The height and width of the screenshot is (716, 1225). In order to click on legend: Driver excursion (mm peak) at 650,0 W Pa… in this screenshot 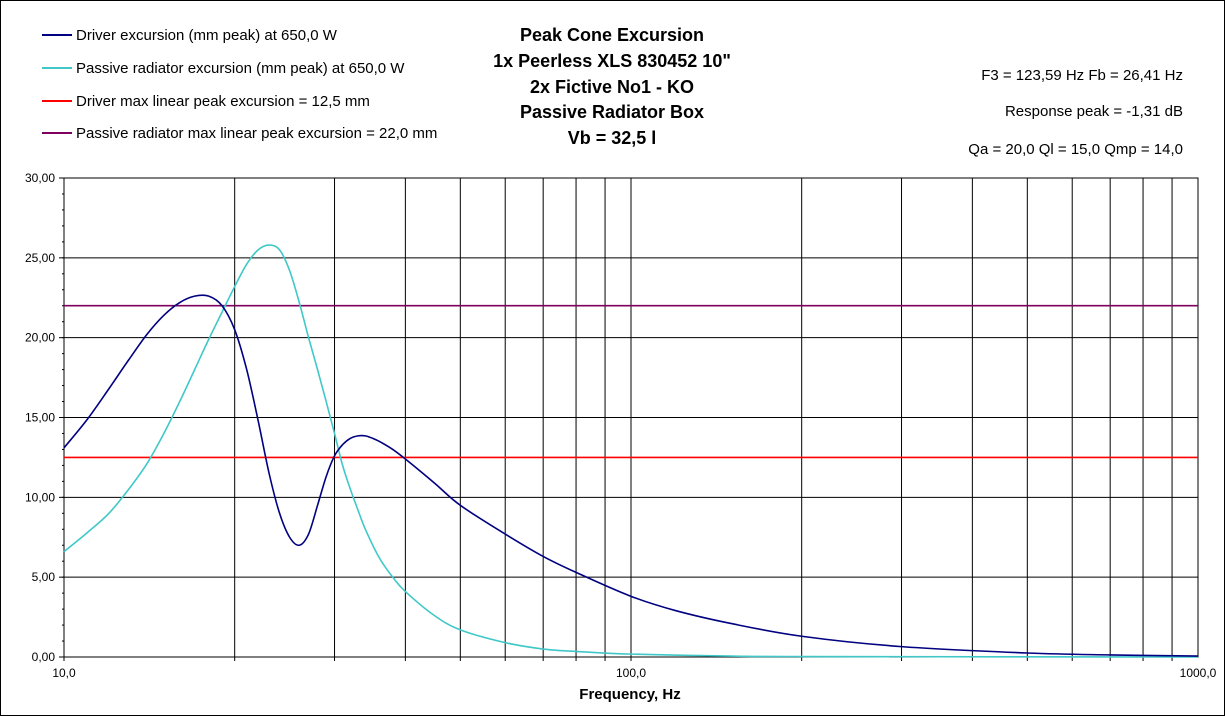, I will do `click(239, 84)`.